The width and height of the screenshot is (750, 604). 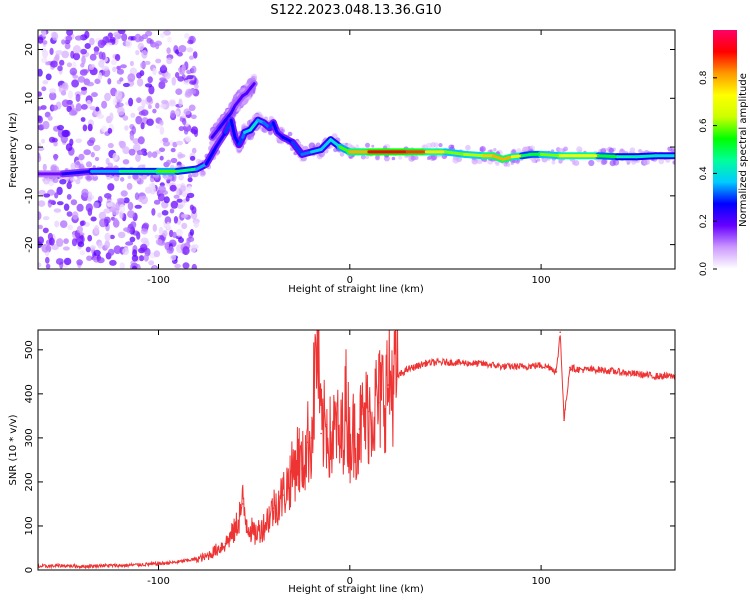 I want to click on colorbar-tick-label: 0.6, so click(x=704, y=125).